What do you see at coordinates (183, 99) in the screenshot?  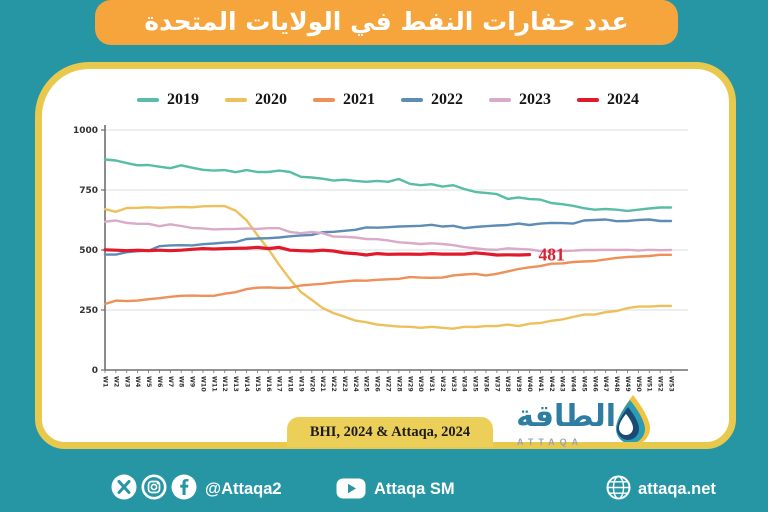 I see `legend-label: 2019` at bounding box center [183, 99].